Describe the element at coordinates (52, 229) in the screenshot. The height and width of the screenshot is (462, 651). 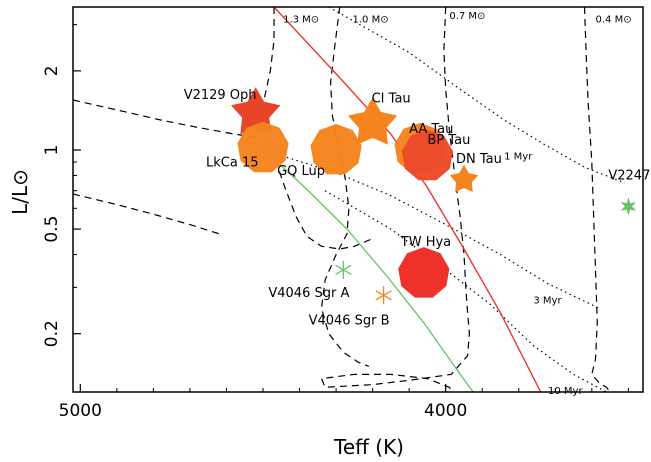
I see `y-tick-label-1: 0.5` at that location.